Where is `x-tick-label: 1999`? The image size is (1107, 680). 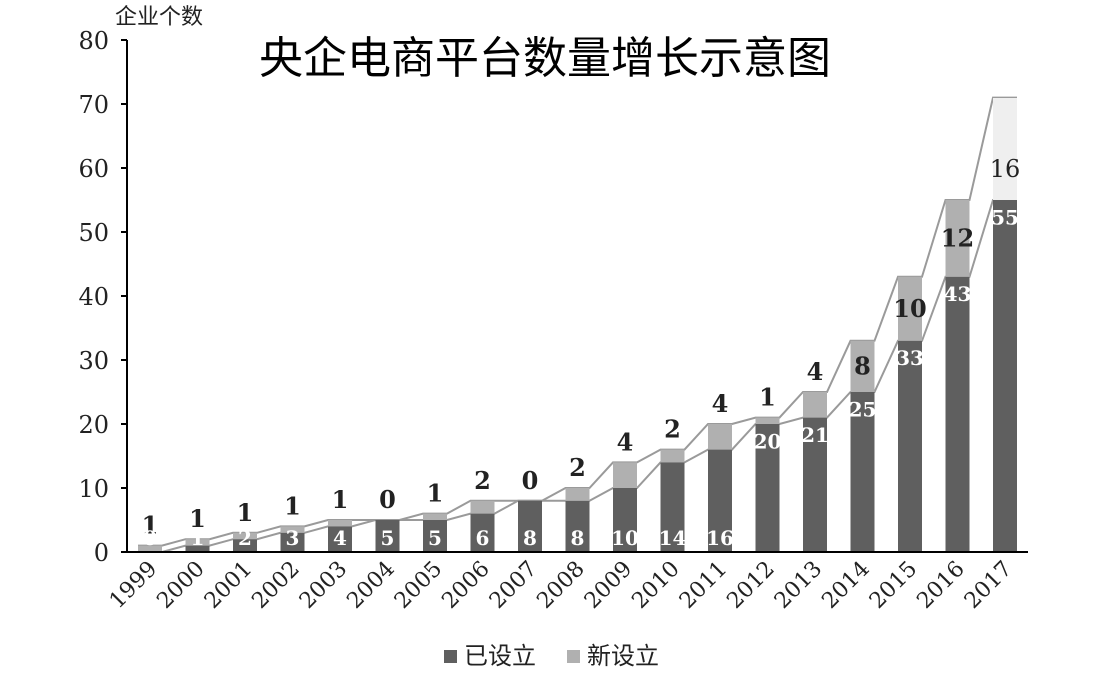 x-tick-label: 1999 is located at coordinates (133, 585).